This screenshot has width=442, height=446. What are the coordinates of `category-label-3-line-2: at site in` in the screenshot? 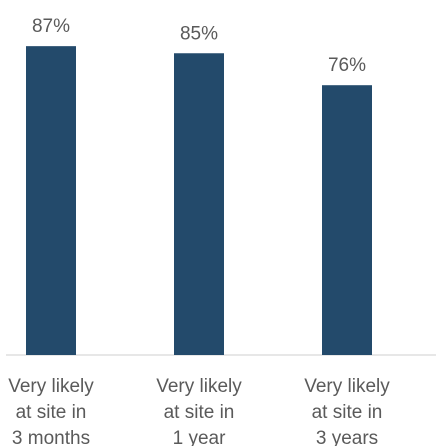 It's located at (347, 412).